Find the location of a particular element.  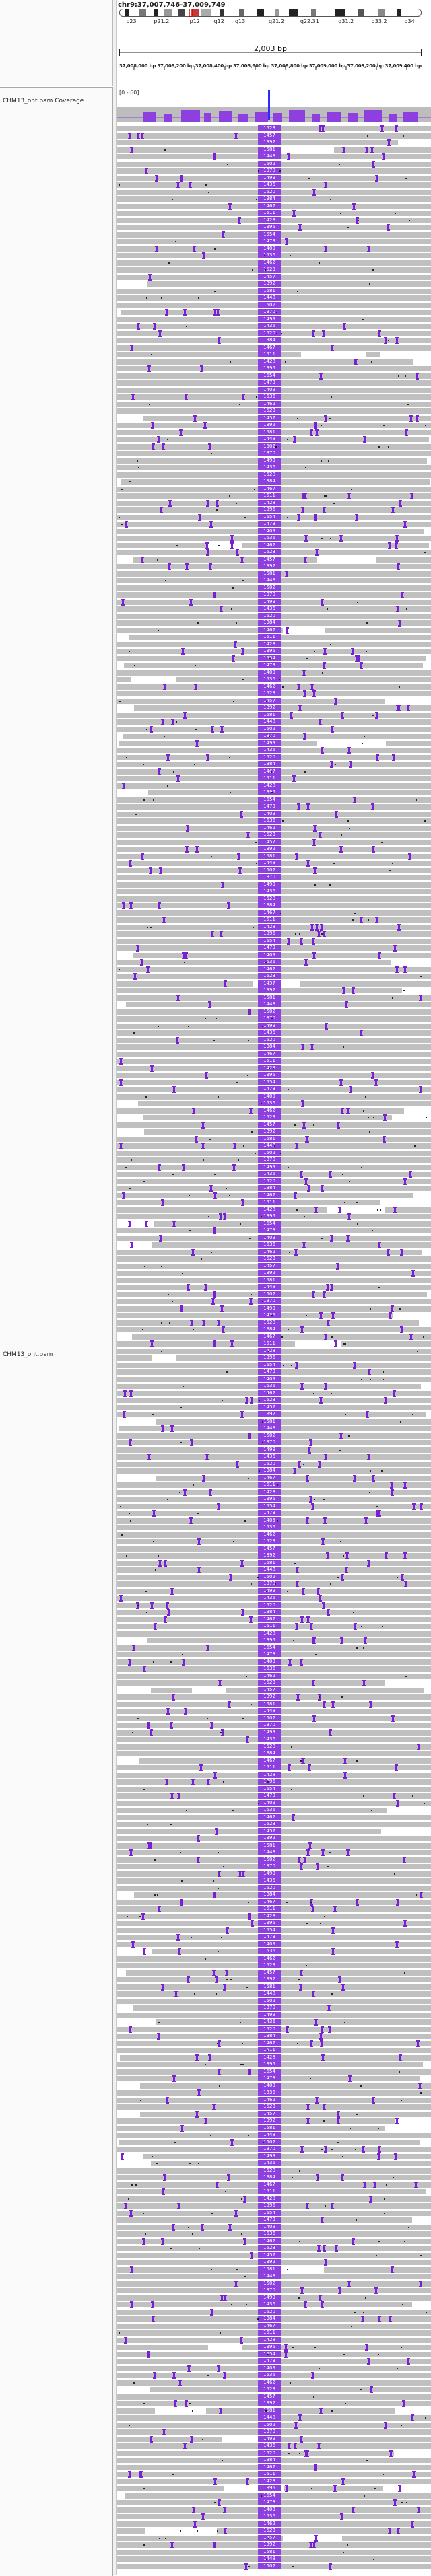

insertion-label: 1502 is located at coordinates (269, 1718).